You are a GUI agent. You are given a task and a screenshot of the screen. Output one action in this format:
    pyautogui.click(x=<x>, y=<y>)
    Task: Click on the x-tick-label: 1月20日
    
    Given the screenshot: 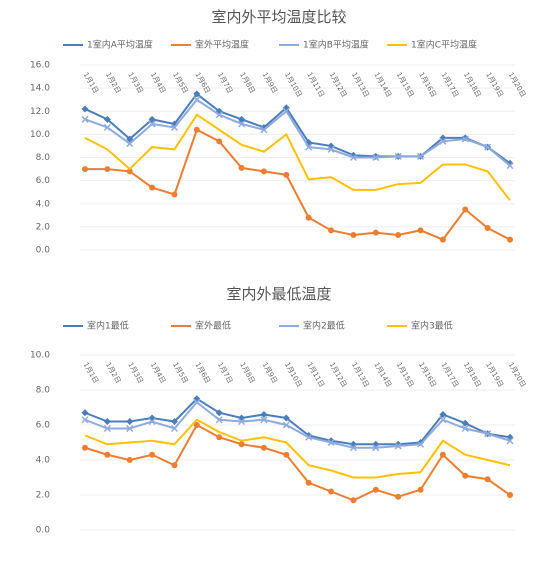 What is the action you would take?
    pyautogui.click(x=517, y=85)
    